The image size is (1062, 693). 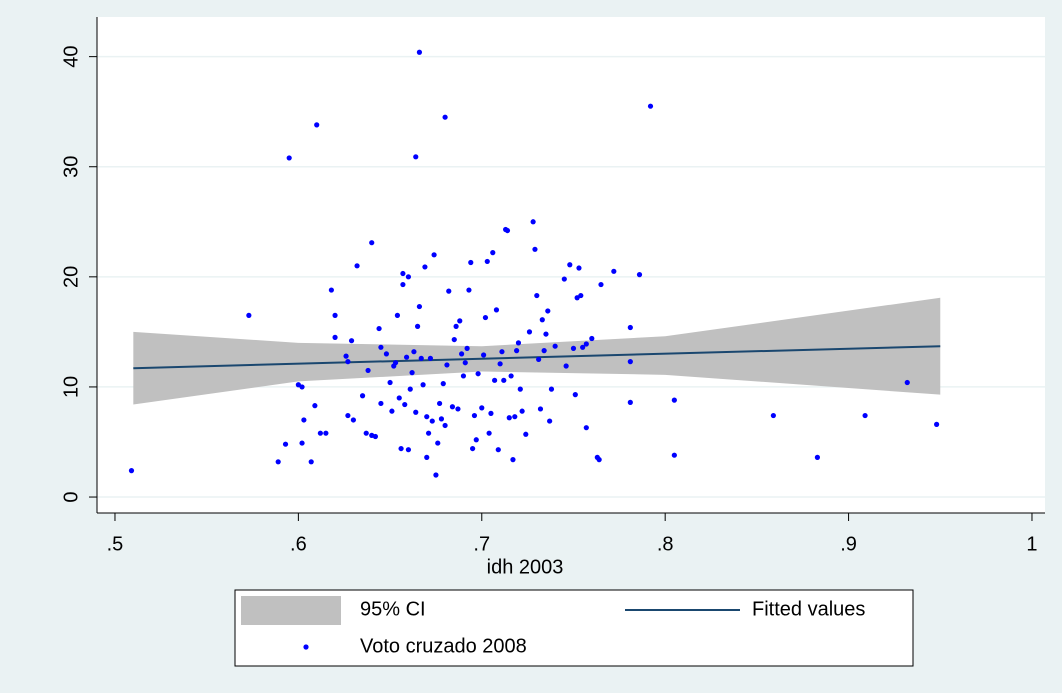 What do you see at coordinates (525, 567) in the screenshot?
I see `x-axis-title: idh 2003` at bounding box center [525, 567].